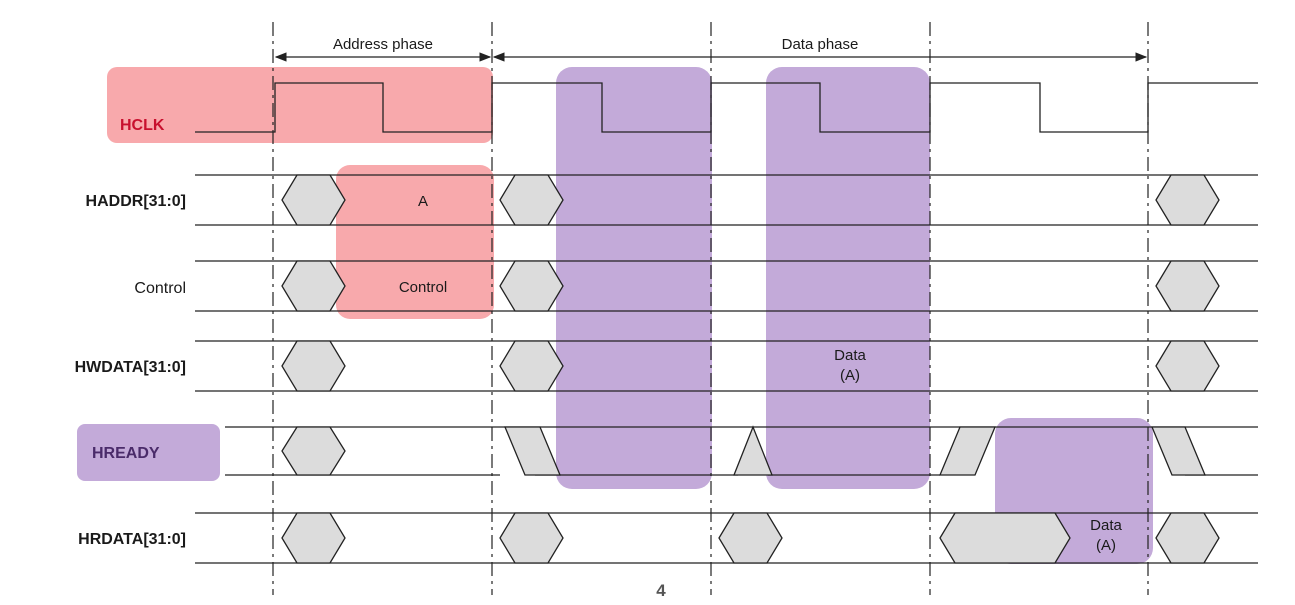  I want to click on data-phase-label: Data phase, so click(820, 44).